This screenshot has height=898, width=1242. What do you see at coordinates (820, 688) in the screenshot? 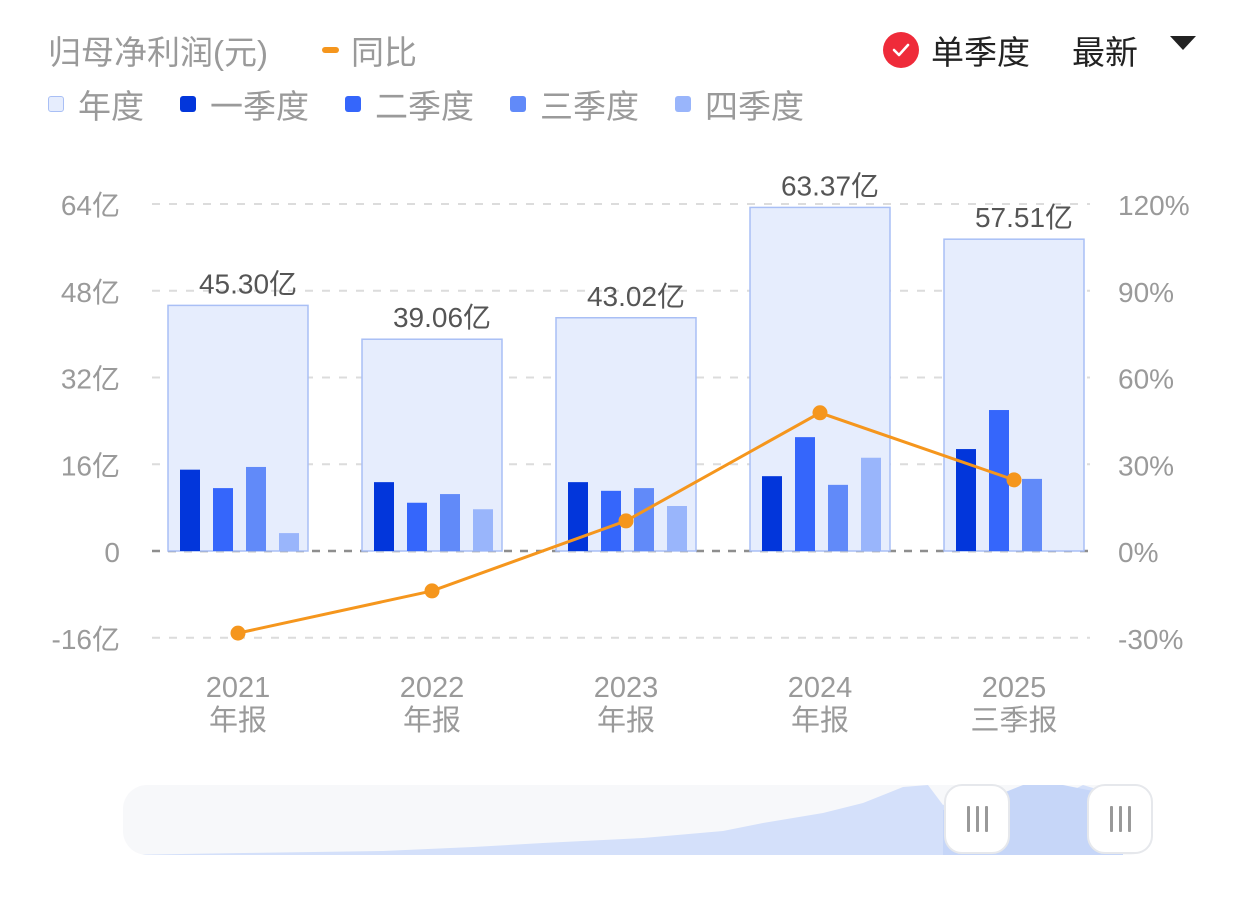
I see `x-tick-year: 2024` at bounding box center [820, 688].